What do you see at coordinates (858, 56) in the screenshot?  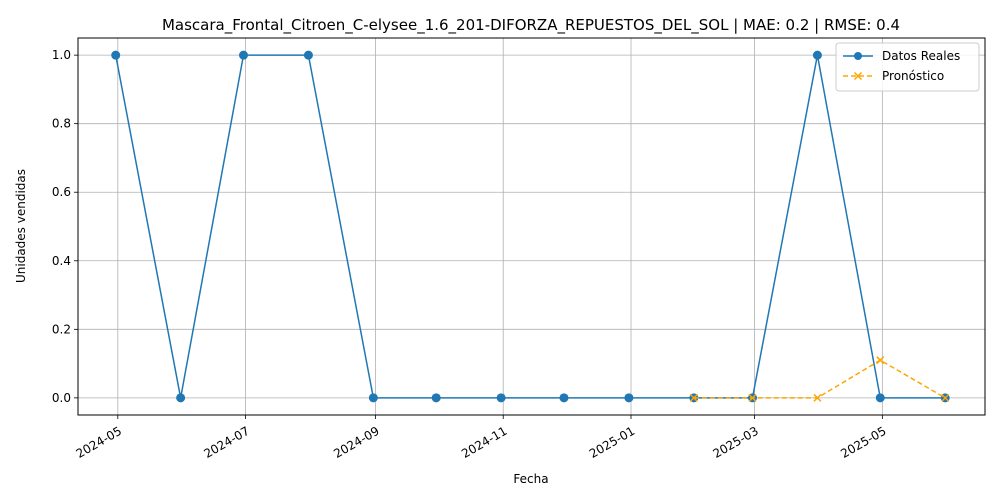 I see `legend-marker-datos-reales` at bounding box center [858, 56].